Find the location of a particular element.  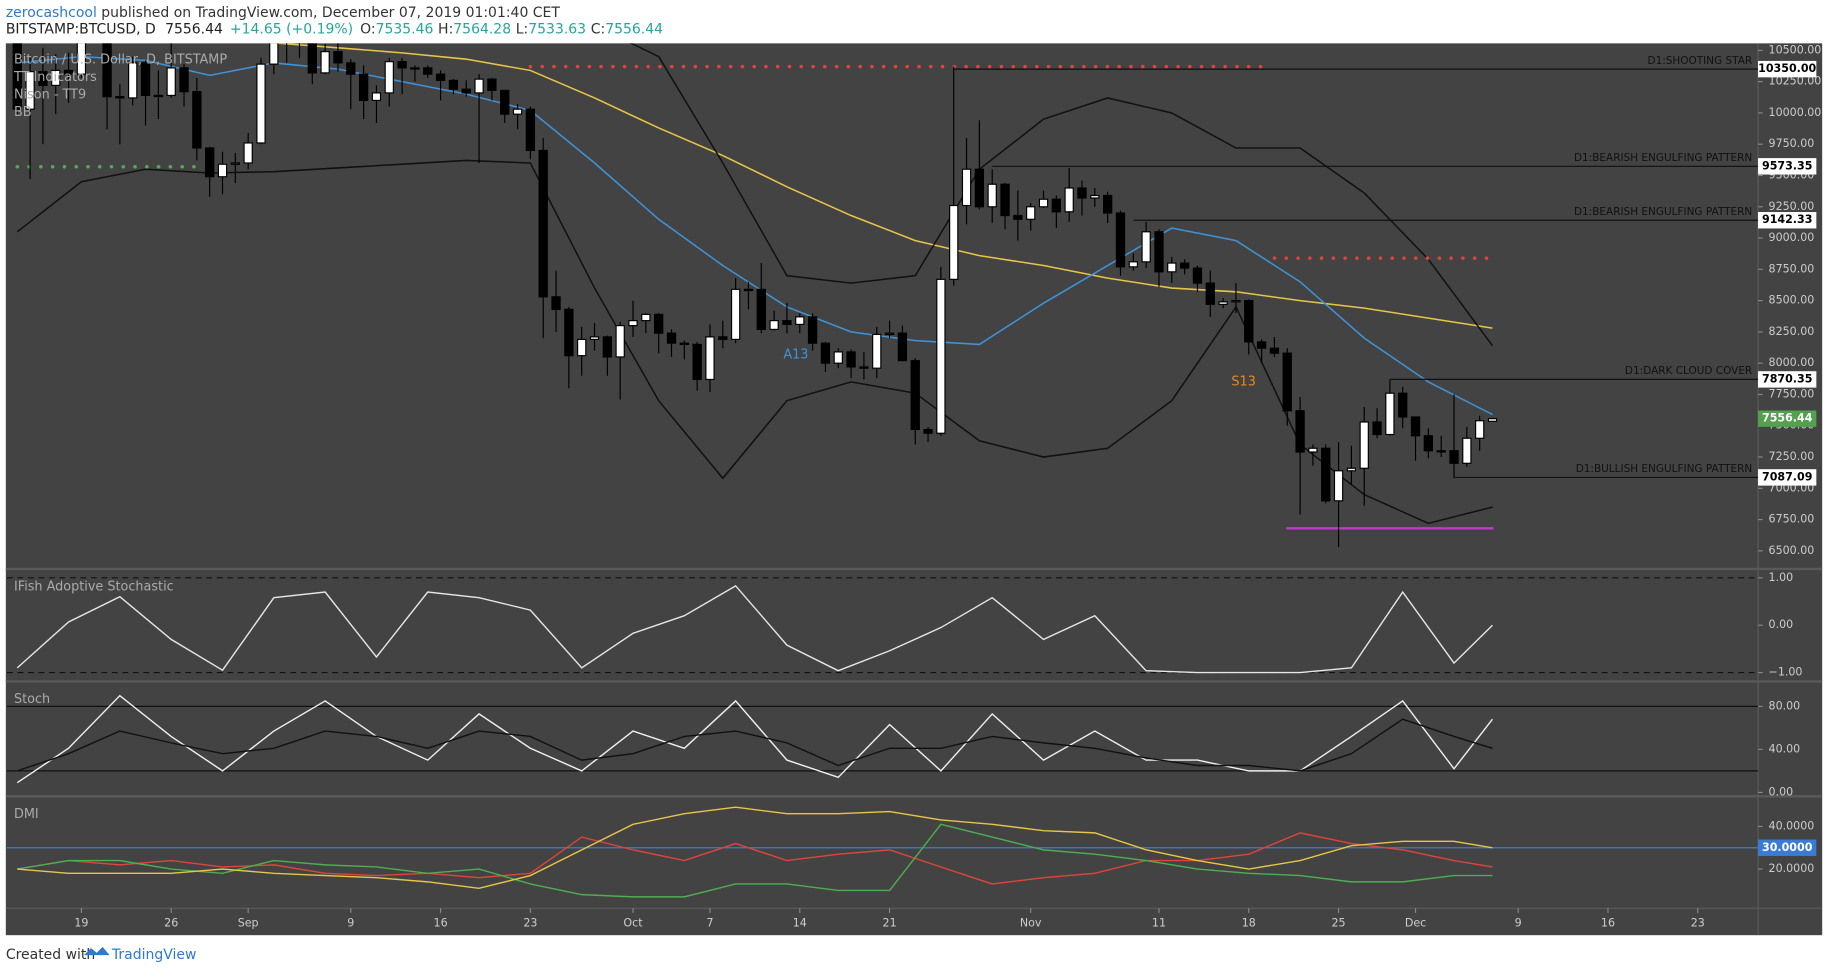

o-label: O: is located at coordinates (367, 29).